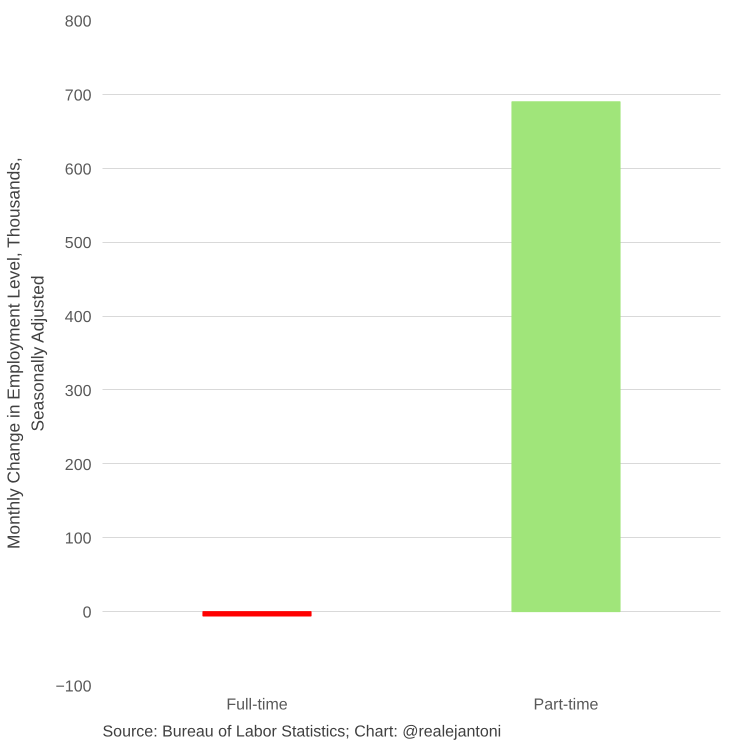 The height and width of the screenshot is (751, 750). What do you see at coordinates (78, 95) in the screenshot?
I see `y-tick-label: 700` at bounding box center [78, 95].